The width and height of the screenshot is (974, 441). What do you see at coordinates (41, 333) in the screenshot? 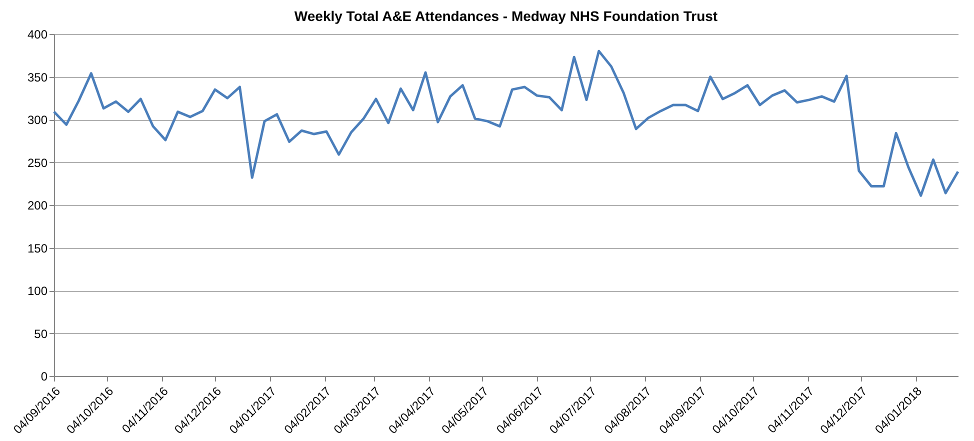
I see `y-tick-label: 50` at bounding box center [41, 333].